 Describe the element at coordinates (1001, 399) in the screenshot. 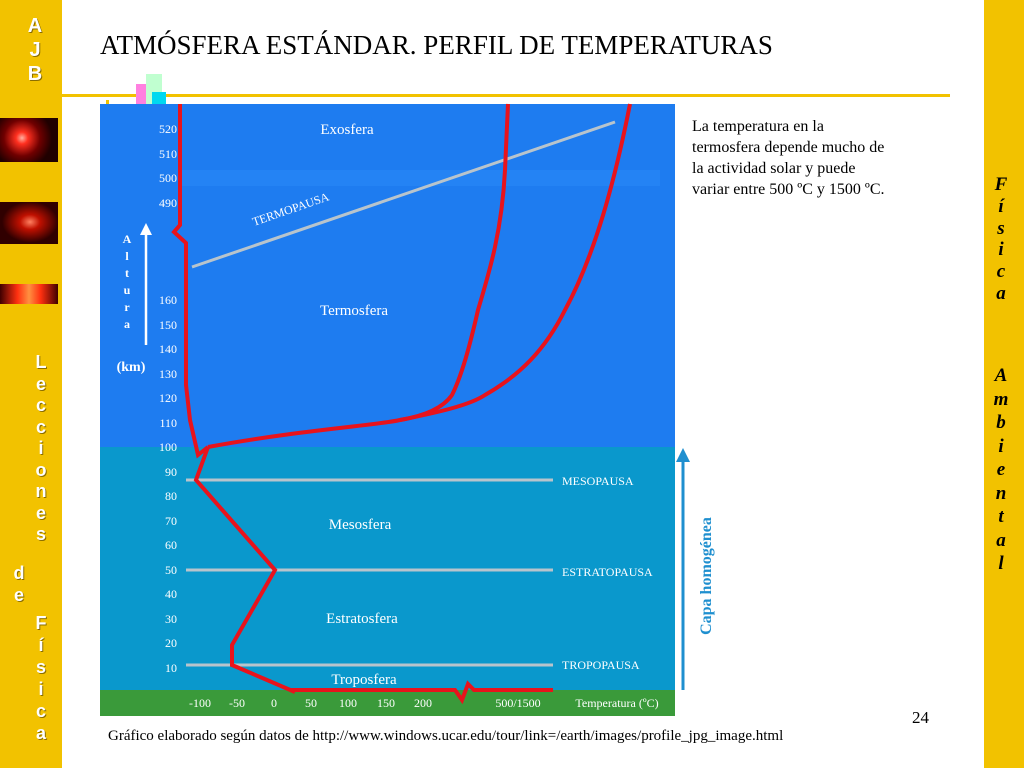

I see `letter: m` at that location.